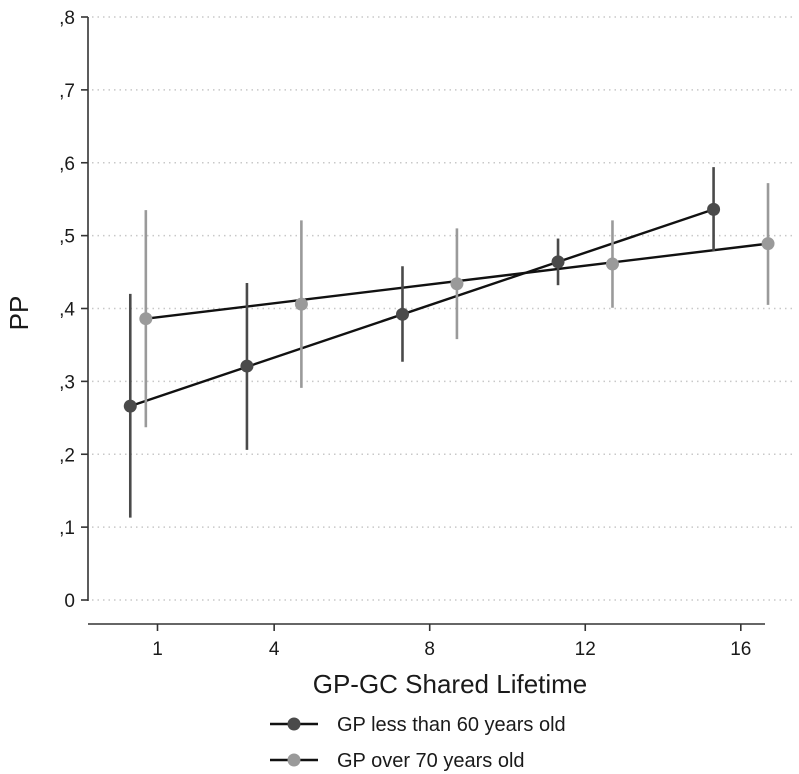 This screenshot has height=774, width=799. Describe the element at coordinates (67, 237) in the screenshot. I see `y-tick-label: ,5` at that location.